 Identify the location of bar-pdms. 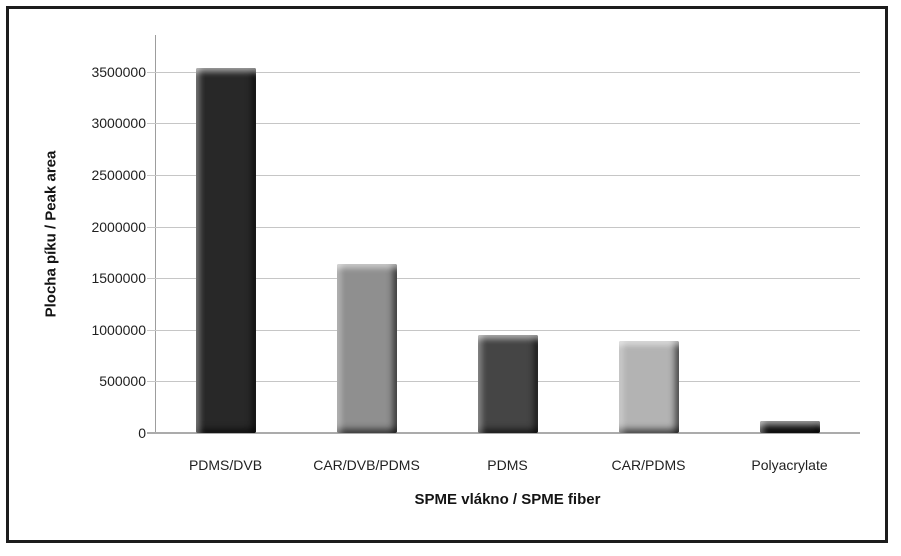
(507, 383).